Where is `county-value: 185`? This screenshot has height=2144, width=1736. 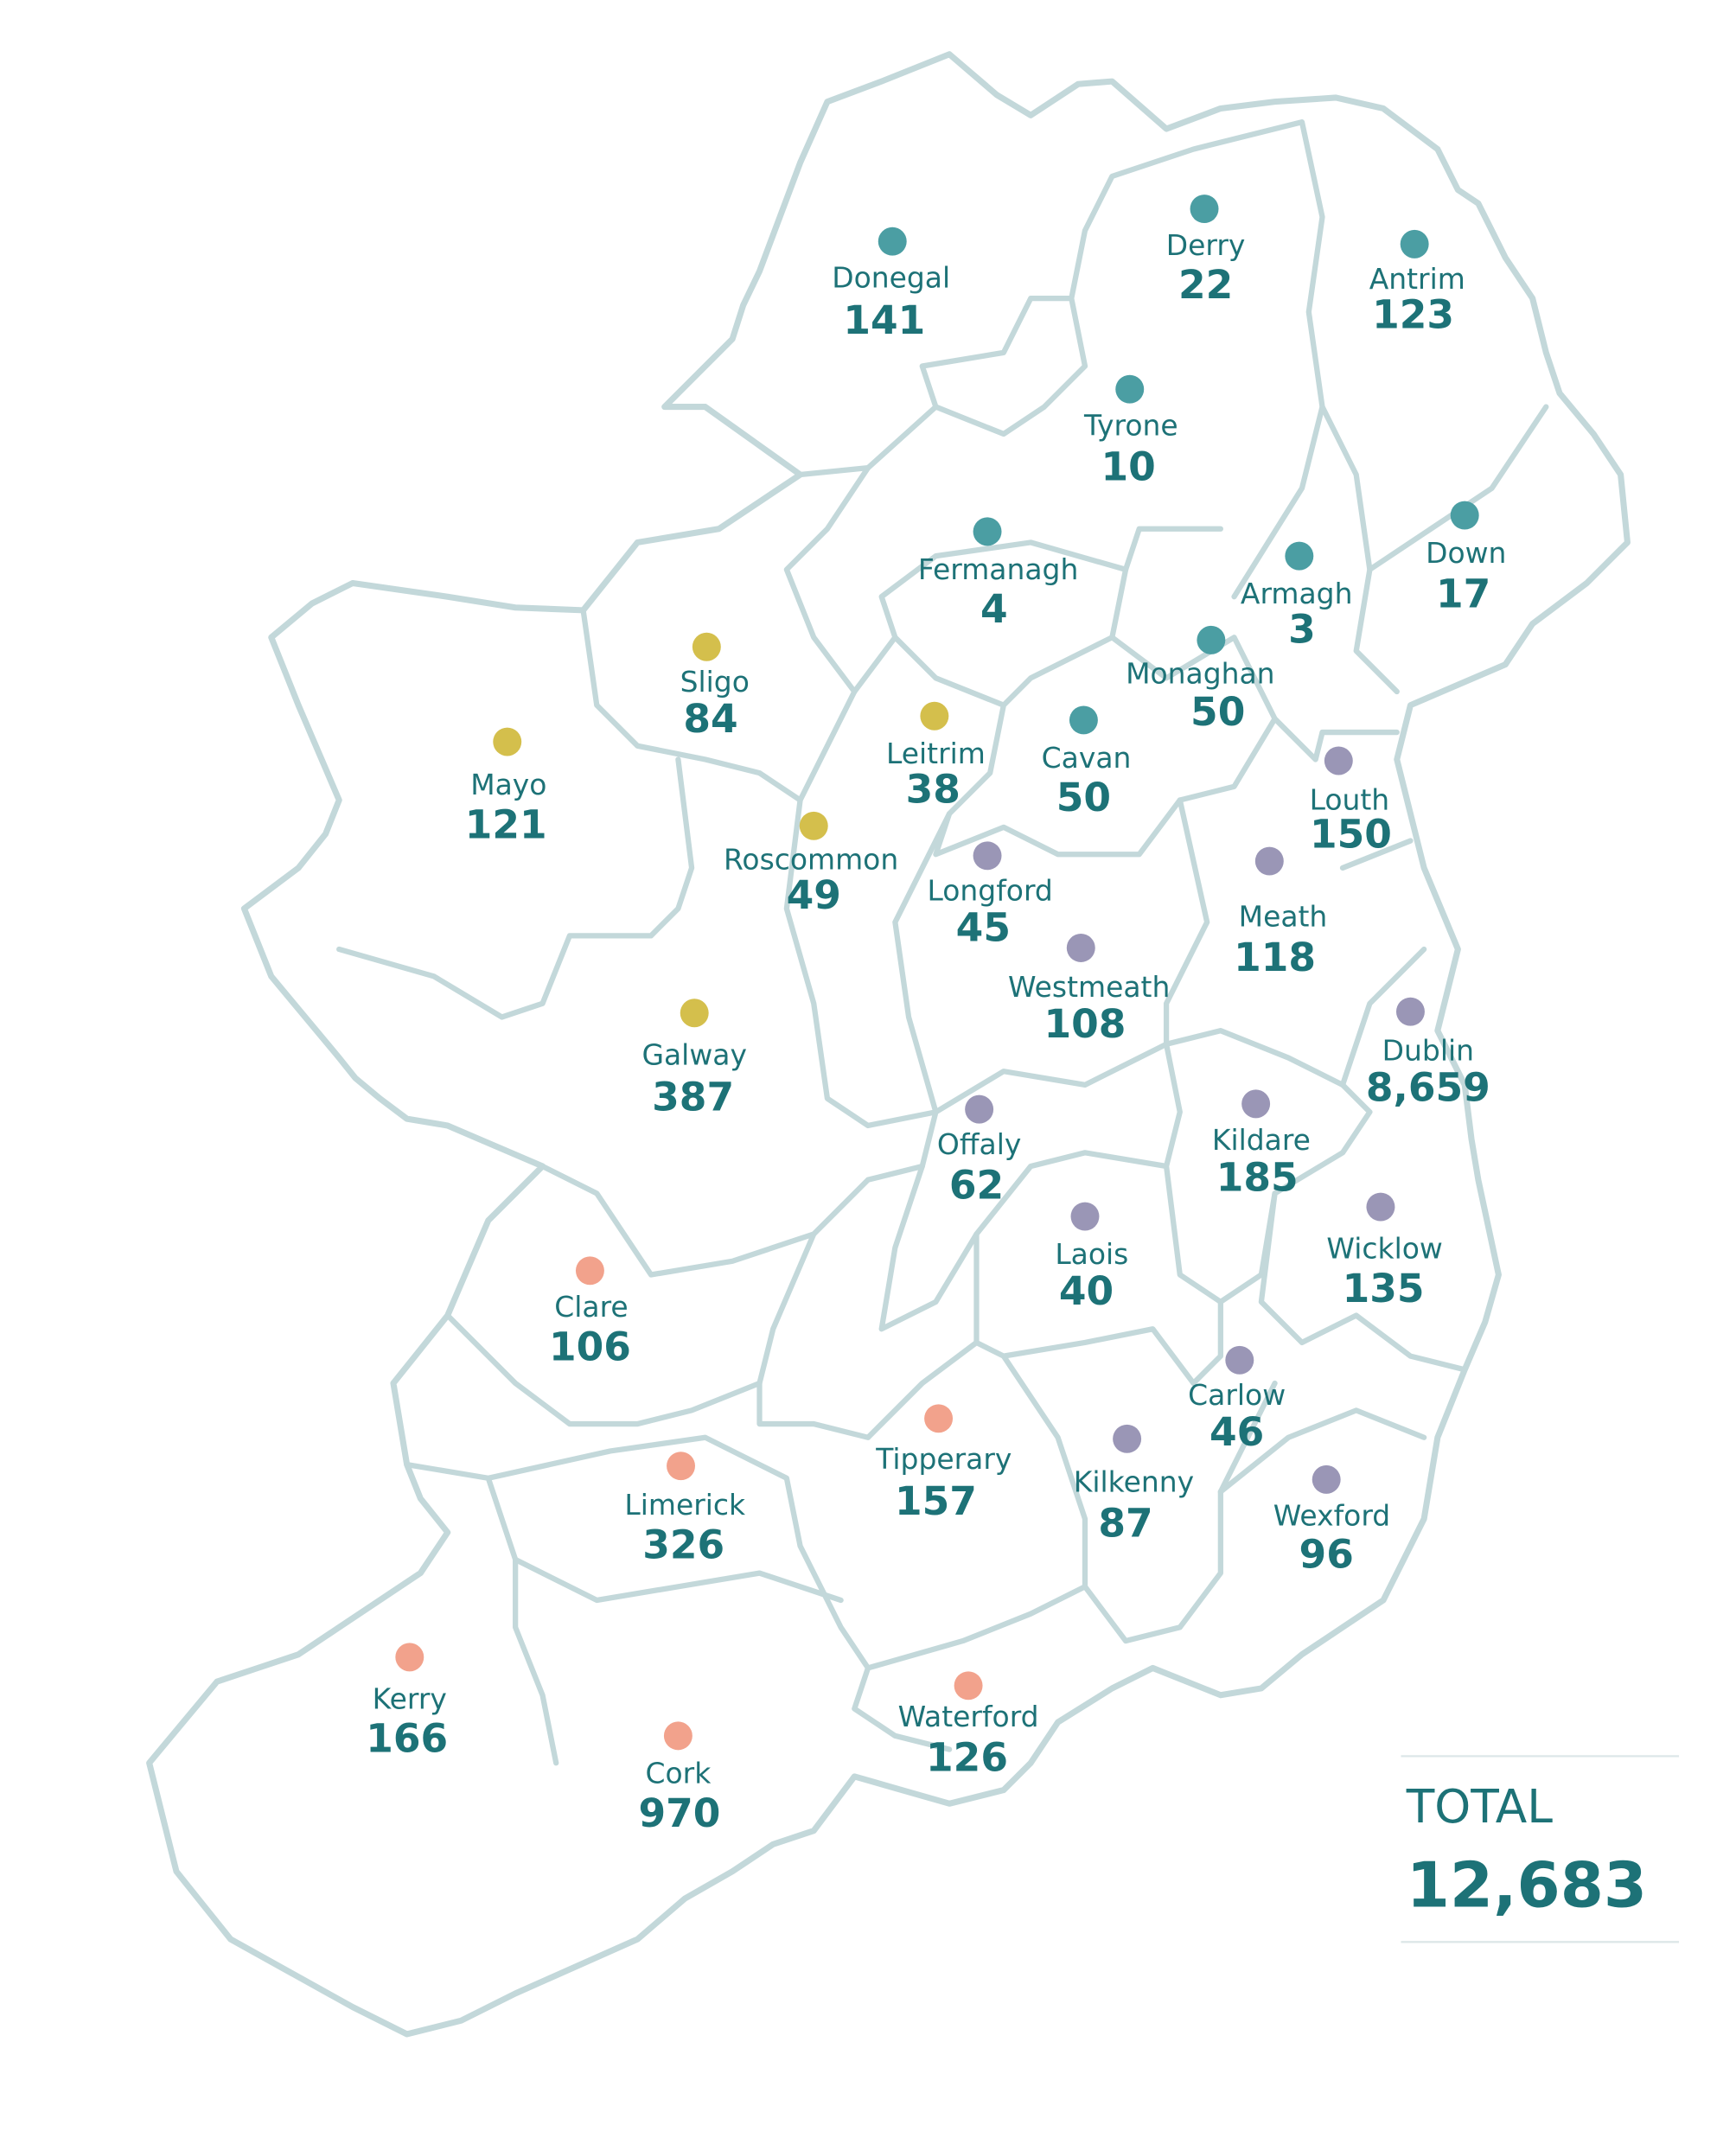
county-value: 185 is located at coordinates (1257, 1177).